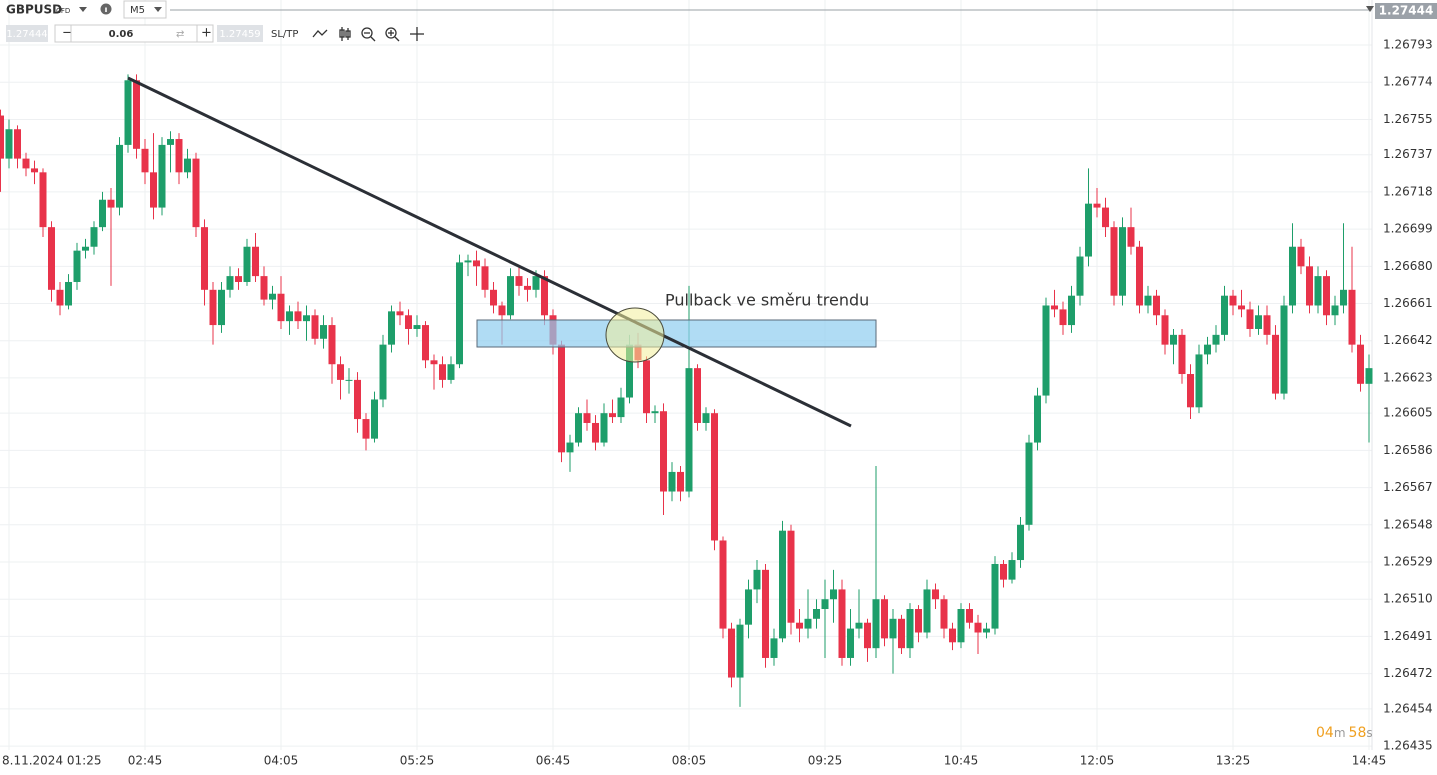 The image size is (1437, 775). What do you see at coordinates (51, 761) in the screenshot?
I see `x-tick-label: 8.11.2024 01:25` at bounding box center [51, 761].